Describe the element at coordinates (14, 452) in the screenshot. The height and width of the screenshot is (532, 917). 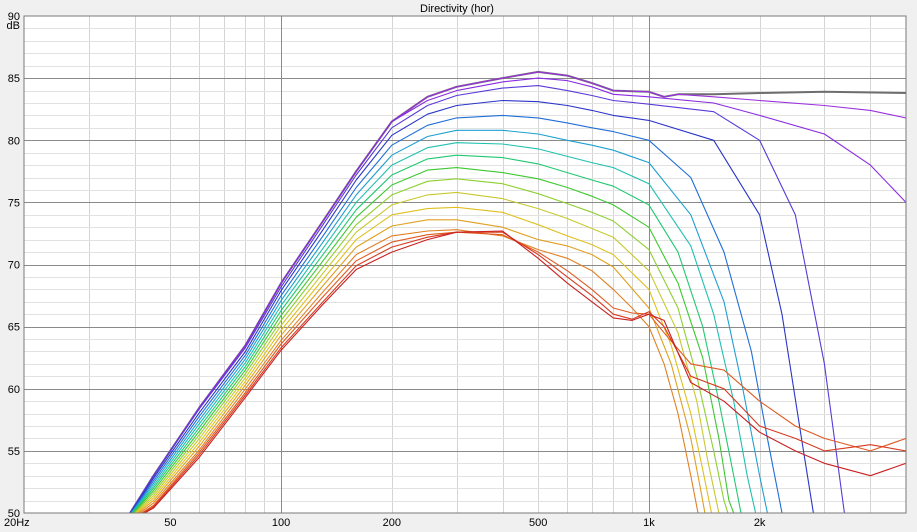
I see `y-tick-label: 55` at that location.